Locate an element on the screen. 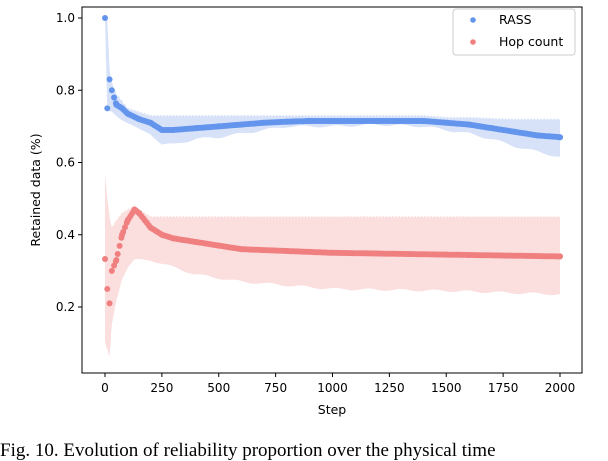 The image size is (608, 461). x-tick-label: 2000 is located at coordinates (560, 388).